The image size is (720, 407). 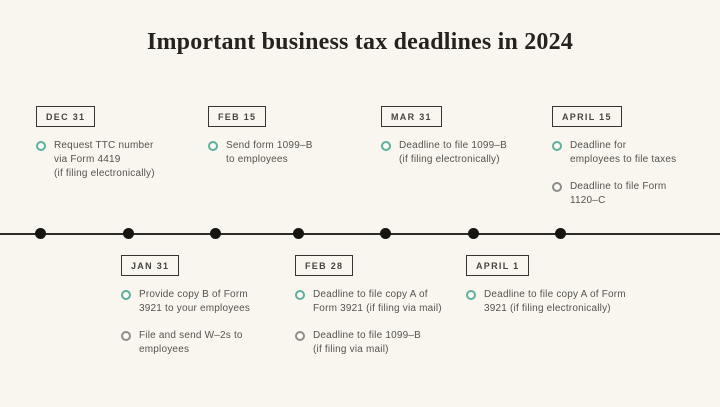 What do you see at coordinates (150, 265) in the screenshot?
I see `date-badge: JAN 31` at bounding box center [150, 265].